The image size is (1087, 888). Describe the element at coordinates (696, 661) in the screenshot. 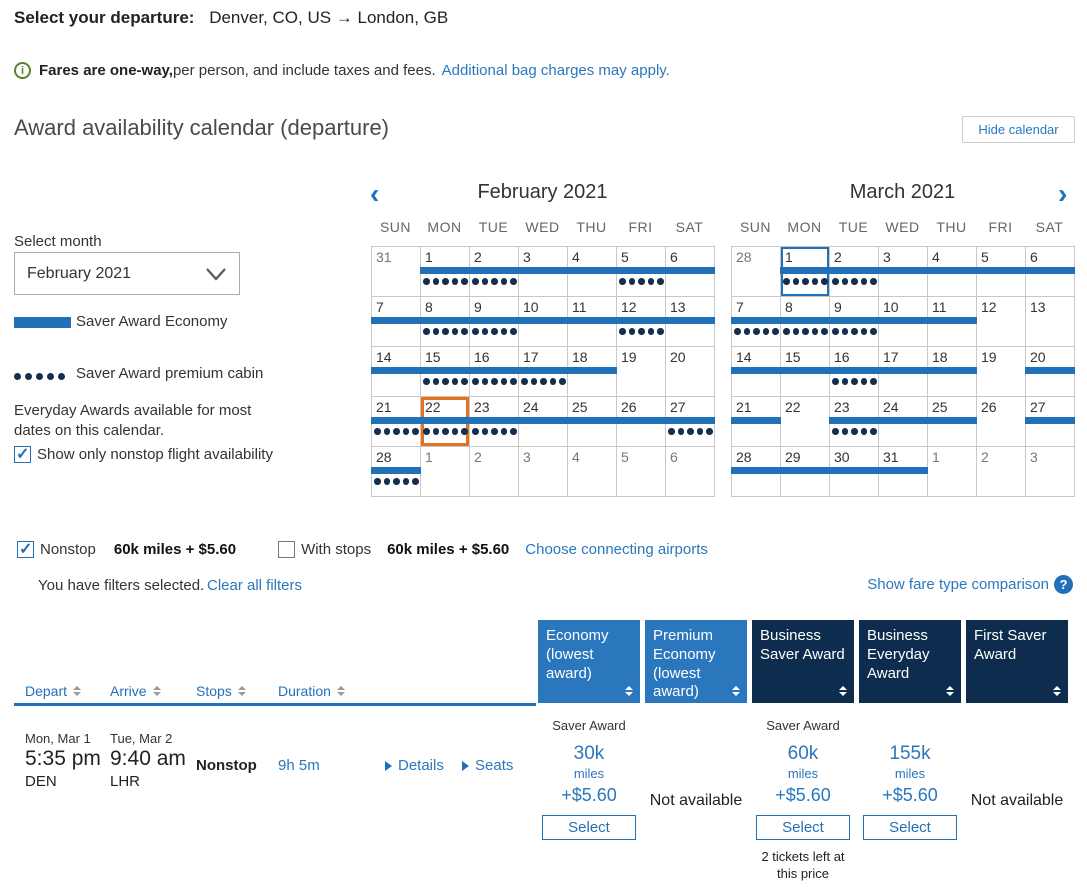

I see `fare-column-header-1: Premium Economy (lowest award)` at that location.